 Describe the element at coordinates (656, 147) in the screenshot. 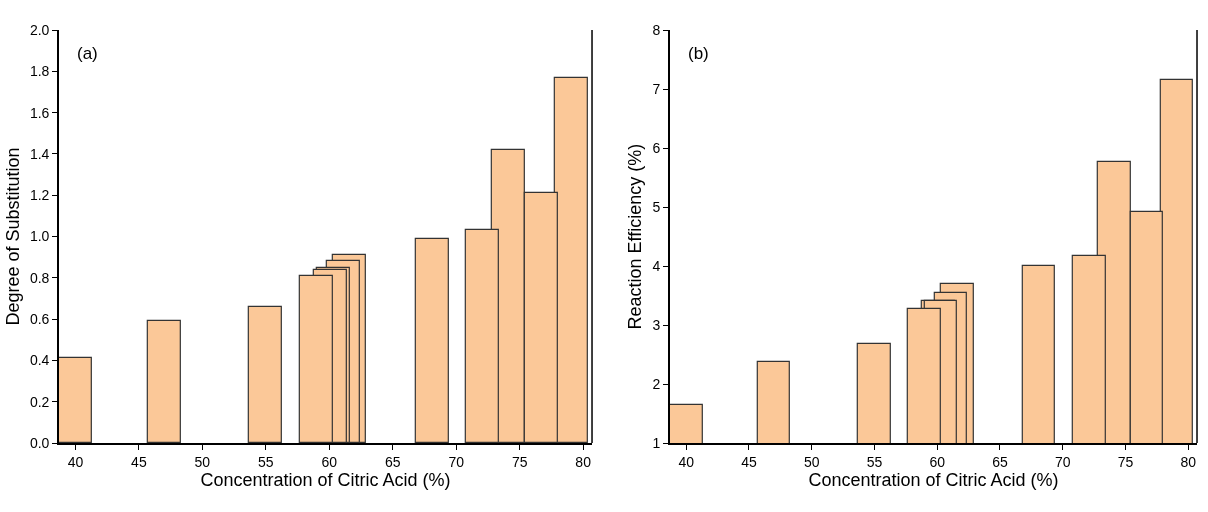

I see `y-tick-label: 6` at that location.